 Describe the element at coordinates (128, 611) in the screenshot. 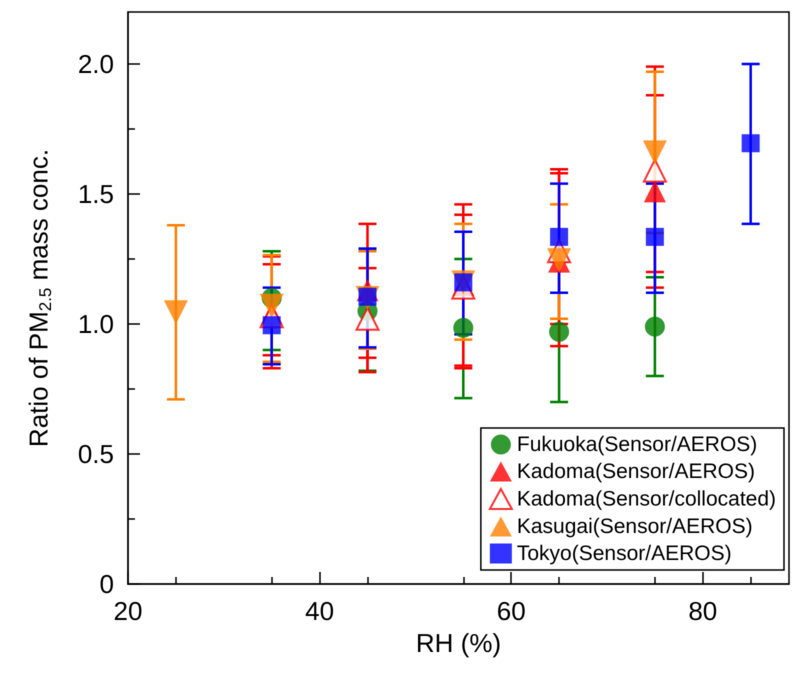

I see `x-tick-label: 20` at that location.